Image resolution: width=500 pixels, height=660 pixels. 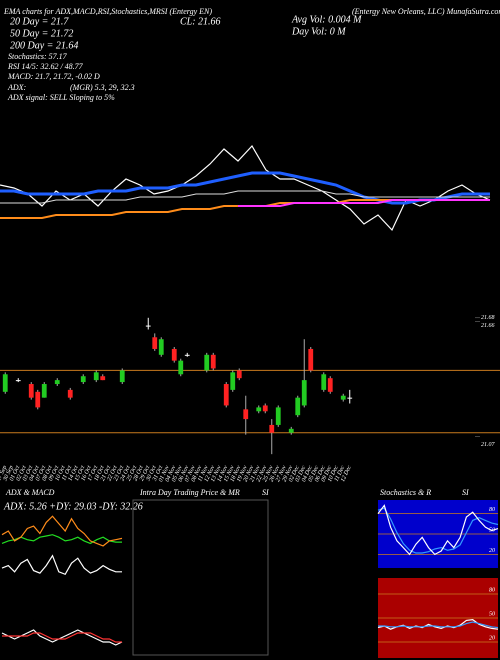 What do you see at coordinates (73, 506) in the screenshot?
I see `panel-subtitle: ADX: 5.26 +DY: 29.03 -DY: 32.26` at bounding box center [73, 506].